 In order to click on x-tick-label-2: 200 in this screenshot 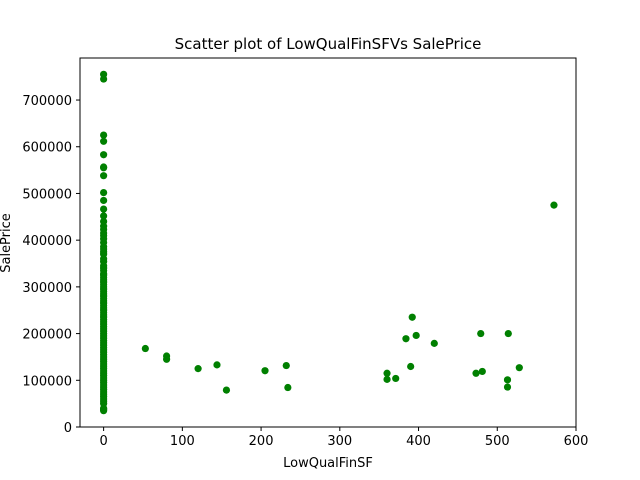, I will do `click(261, 441)`.